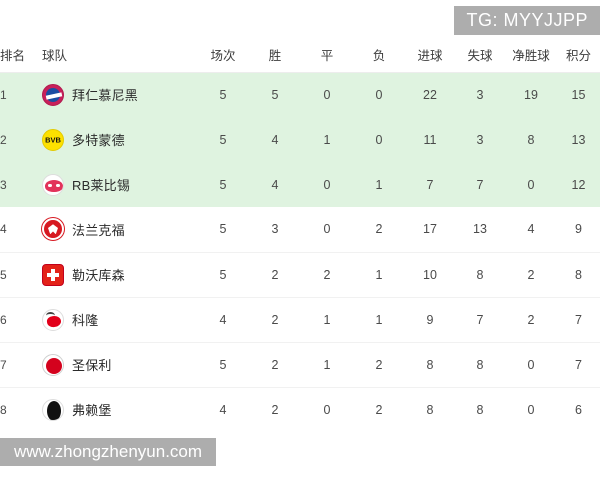 Image resolution: width=600 pixels, height=480 pixels. What do you see at coordinates (53, 139) in the screenshot?
I see `dortmund-crest-icon: BVB` at bounding box center [53, 139].